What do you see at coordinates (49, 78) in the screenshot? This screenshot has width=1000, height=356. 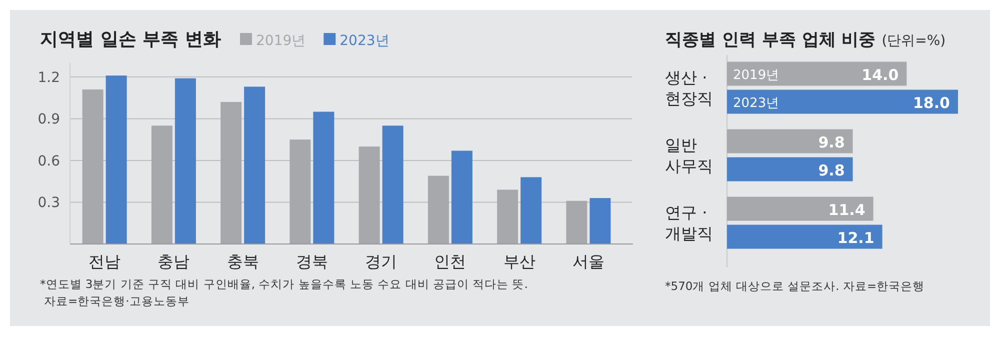 I see `y-tick-label: 1.2` at bounding box center [49, 78].